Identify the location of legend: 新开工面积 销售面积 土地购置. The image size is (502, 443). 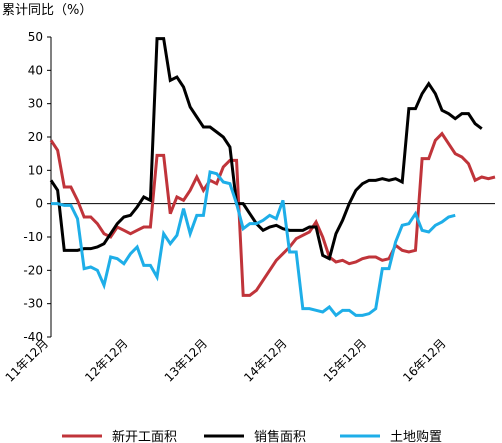
(252, 436).